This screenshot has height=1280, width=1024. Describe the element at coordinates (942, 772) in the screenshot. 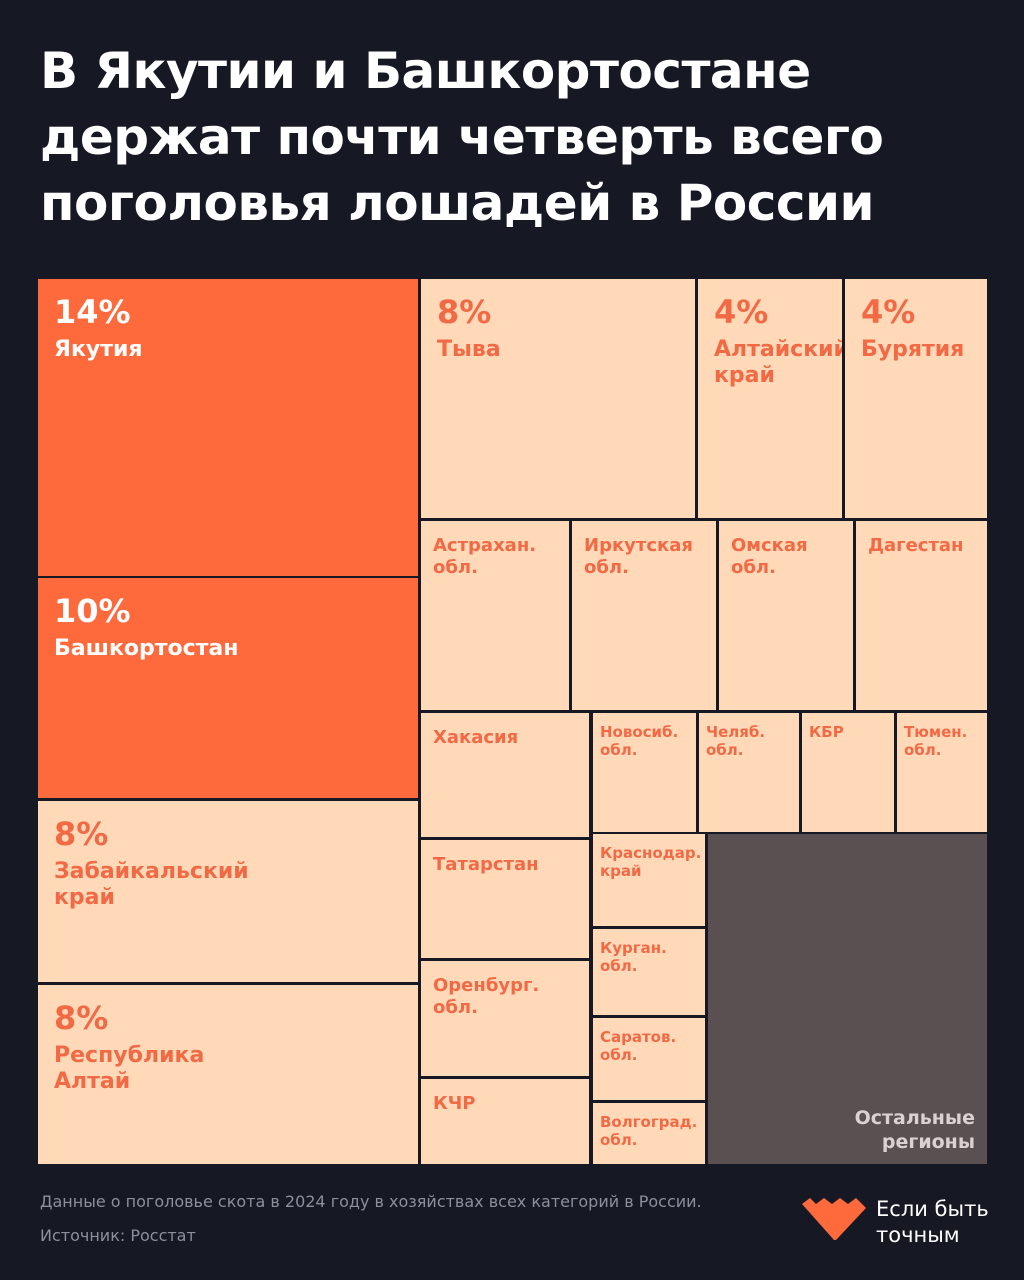

I see `treemap-cell: Тюмен. обл.` at that location.